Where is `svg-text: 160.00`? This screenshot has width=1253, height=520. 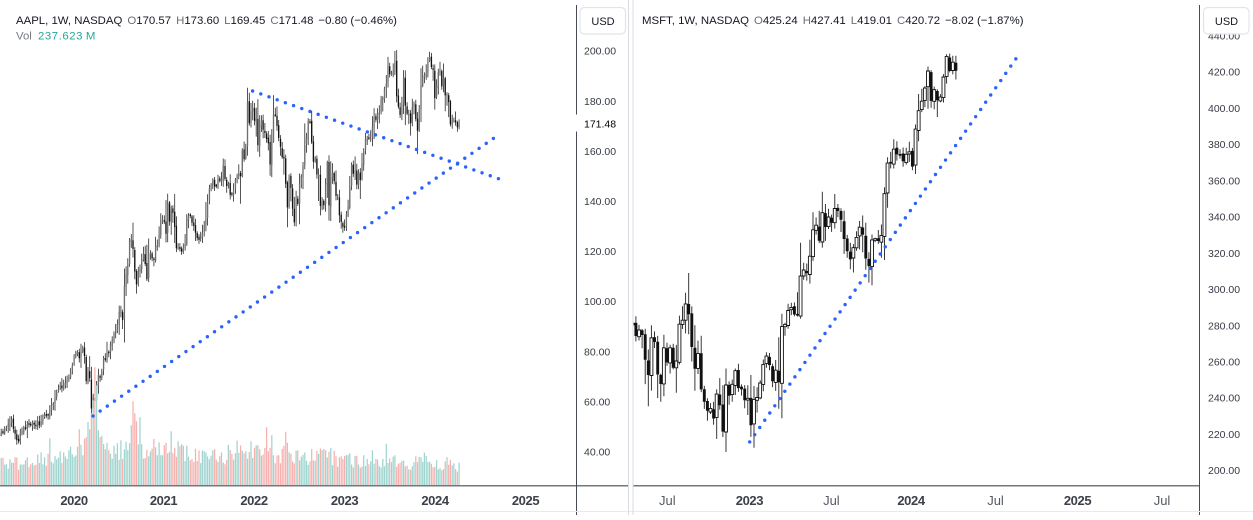
svg-text: 160.00 is located at coordinates (600, 152).